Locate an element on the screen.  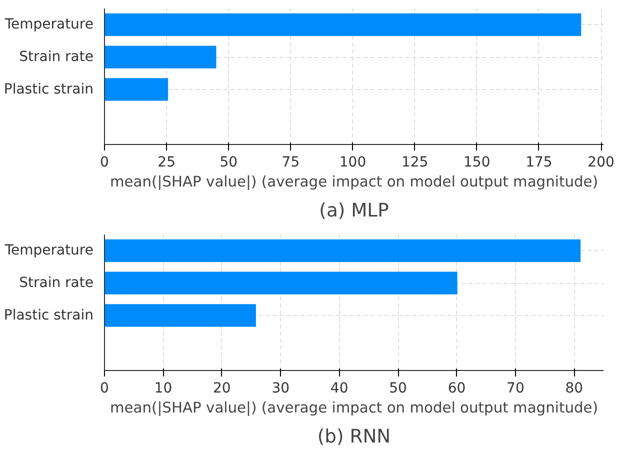
x-tick-label: 100 is located at coordinates (352, 162).